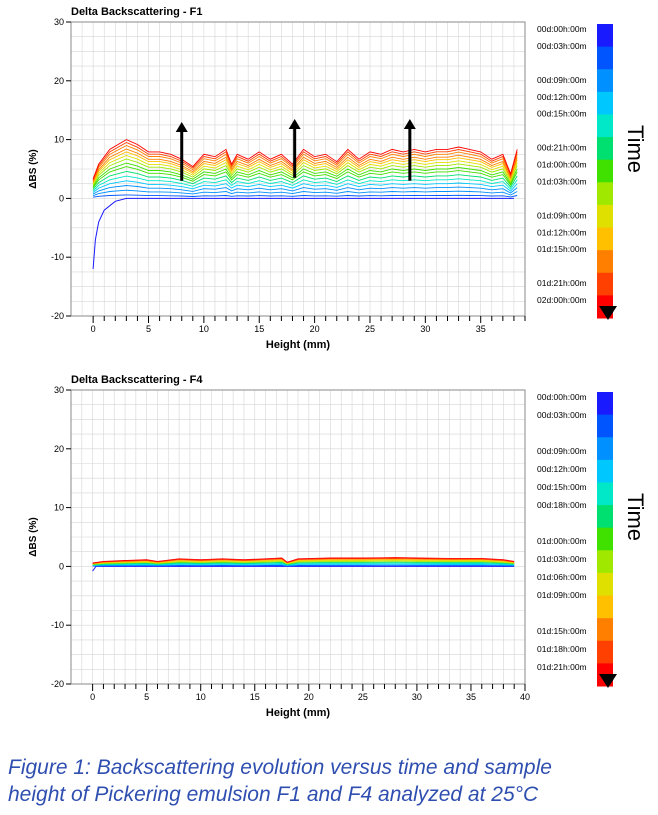  Describe the element at coordinates (298, 345) in the screenshot. I see `x-axis-label: Height (mm)` at that location.